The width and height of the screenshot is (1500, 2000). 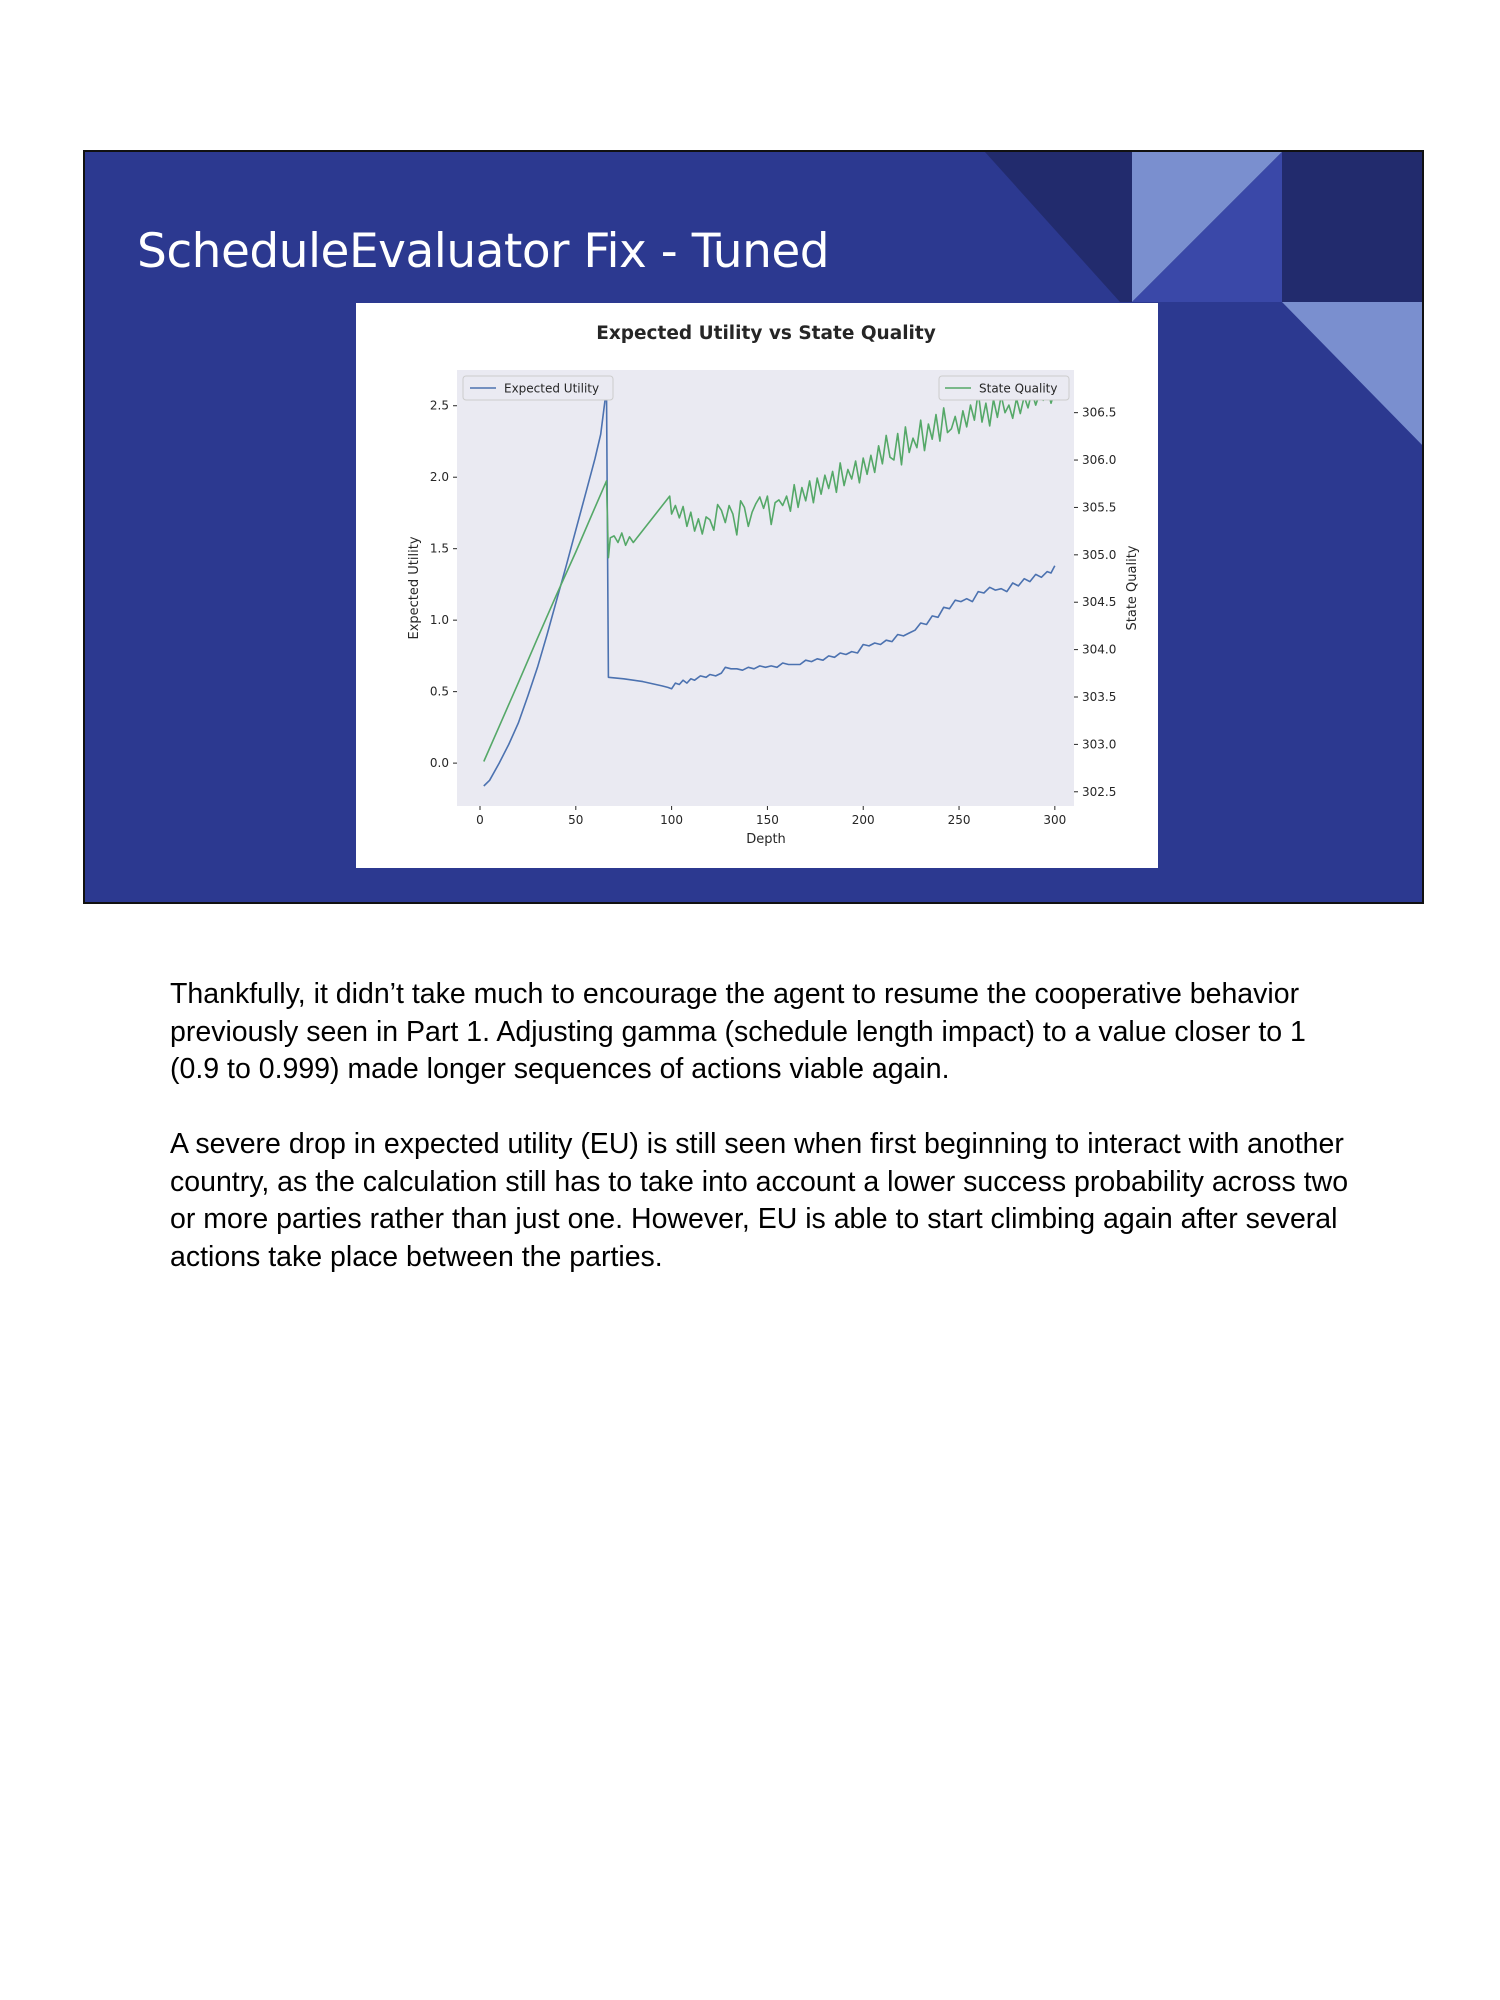 I want to click on x-tick-label: 50, so click(x=575, y=820).